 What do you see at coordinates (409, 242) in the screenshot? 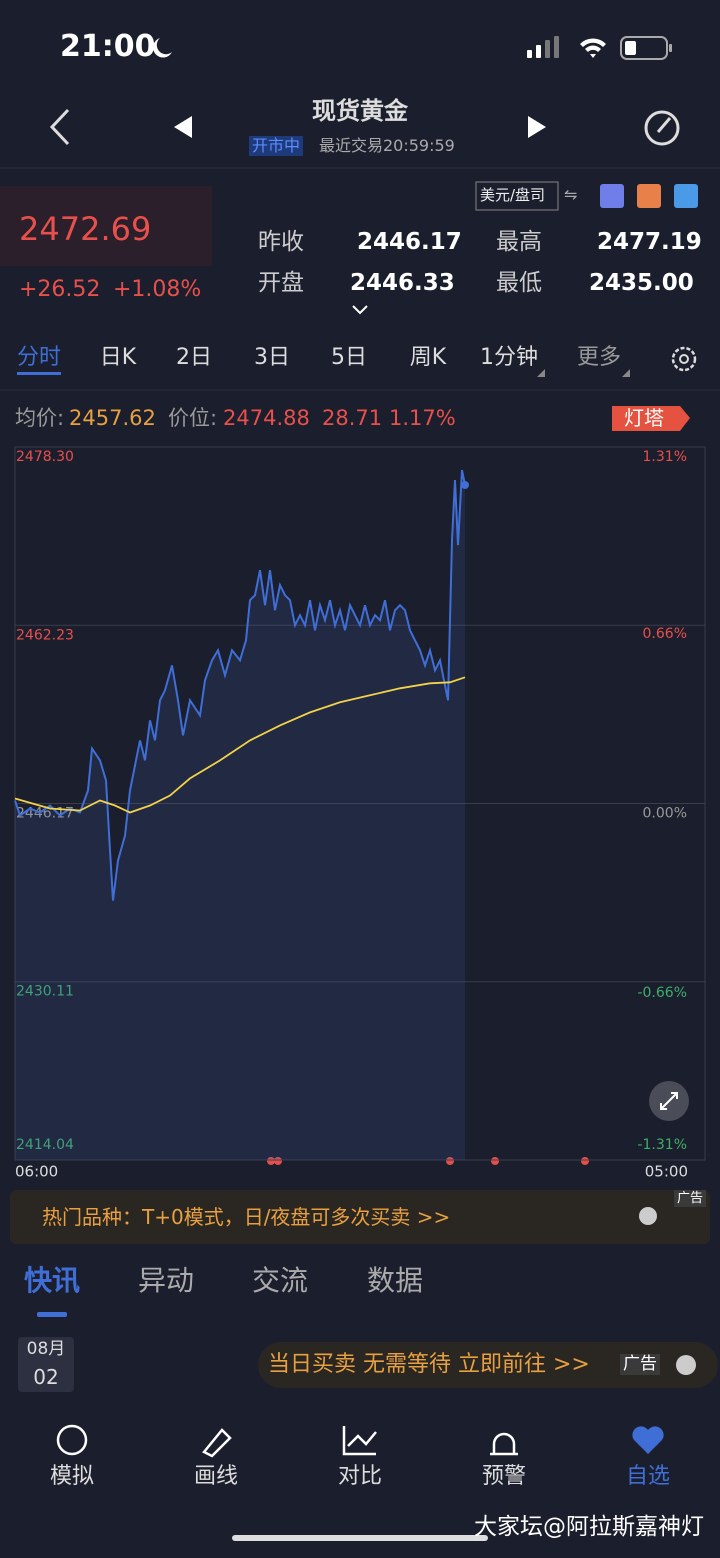
I see `stat-value: 2446.17` at bounding box center [409, 242].